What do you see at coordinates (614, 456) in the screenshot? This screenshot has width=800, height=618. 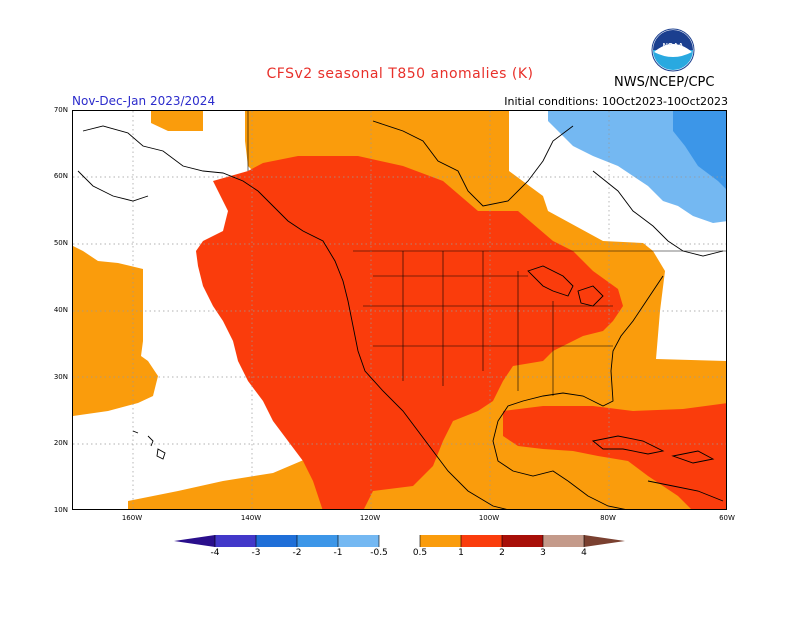 I see `anomaly-region-1-2-caribbean` at bounding box center [614, 456].